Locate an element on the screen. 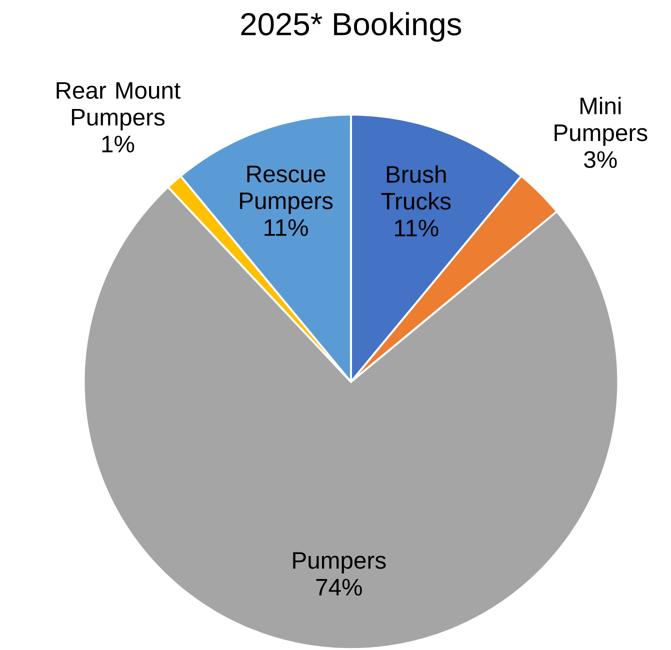 This screenshot has height=650, width=671. slice-label: Rear Mount Pumpers is located at coordinates (118, 106).